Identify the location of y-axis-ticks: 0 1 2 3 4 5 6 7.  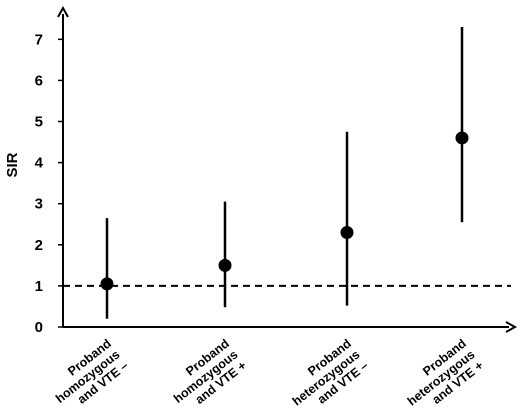
(49, 183).